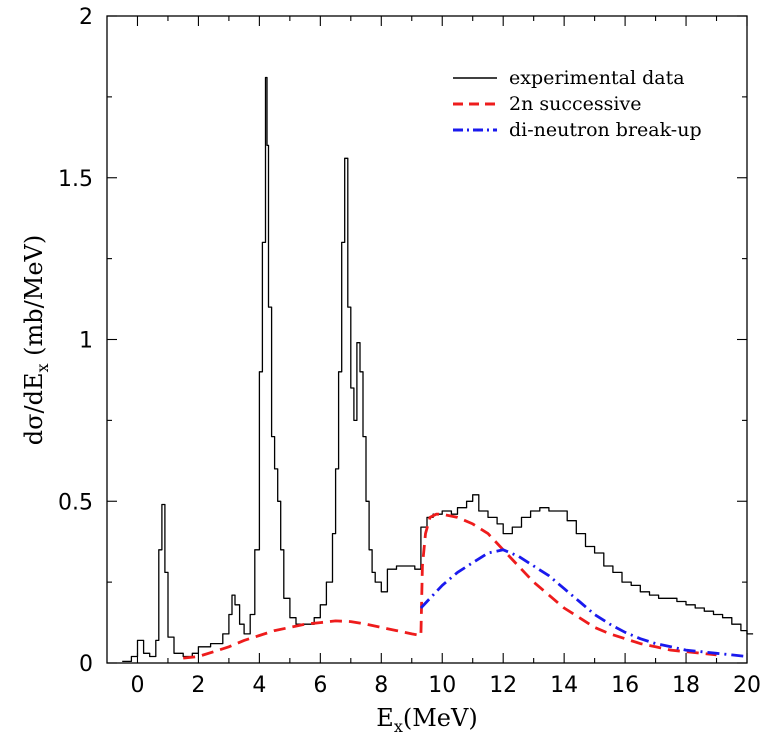 The height and width of the screenshot is (747, 765). What do you see at coordinates (564, 685) in the screenshot?
I see `x-tick-label: 14` at bounding box center [564, 685].